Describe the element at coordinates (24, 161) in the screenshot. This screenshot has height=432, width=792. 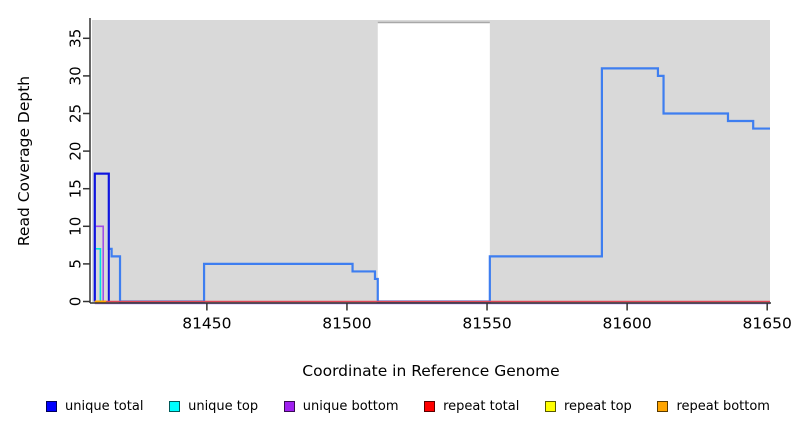
I see `y-axis-title: Read Coverage Depth` at that location.